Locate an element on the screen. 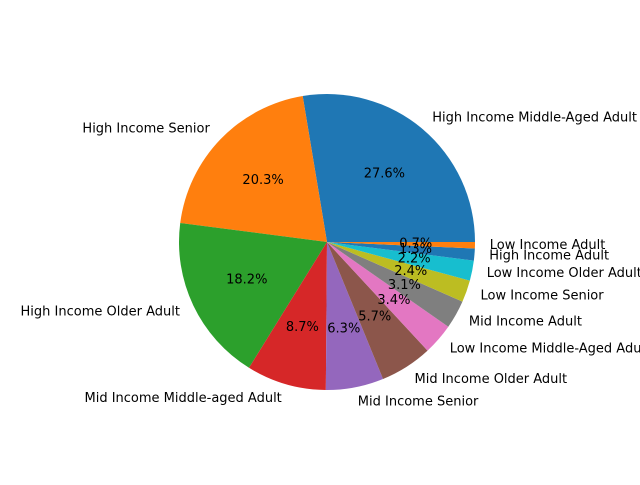 This screenshot has height=485, width=640. slice-percent-high-income-adult: 1.3% is located at coordinates (415, 249).